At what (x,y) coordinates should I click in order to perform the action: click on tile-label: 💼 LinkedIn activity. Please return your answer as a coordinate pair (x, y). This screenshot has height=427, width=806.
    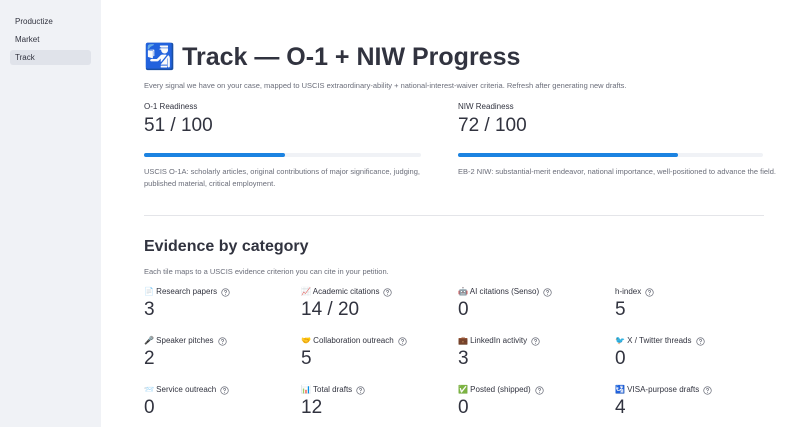
    Looking at the image, I should click on (499, 341).